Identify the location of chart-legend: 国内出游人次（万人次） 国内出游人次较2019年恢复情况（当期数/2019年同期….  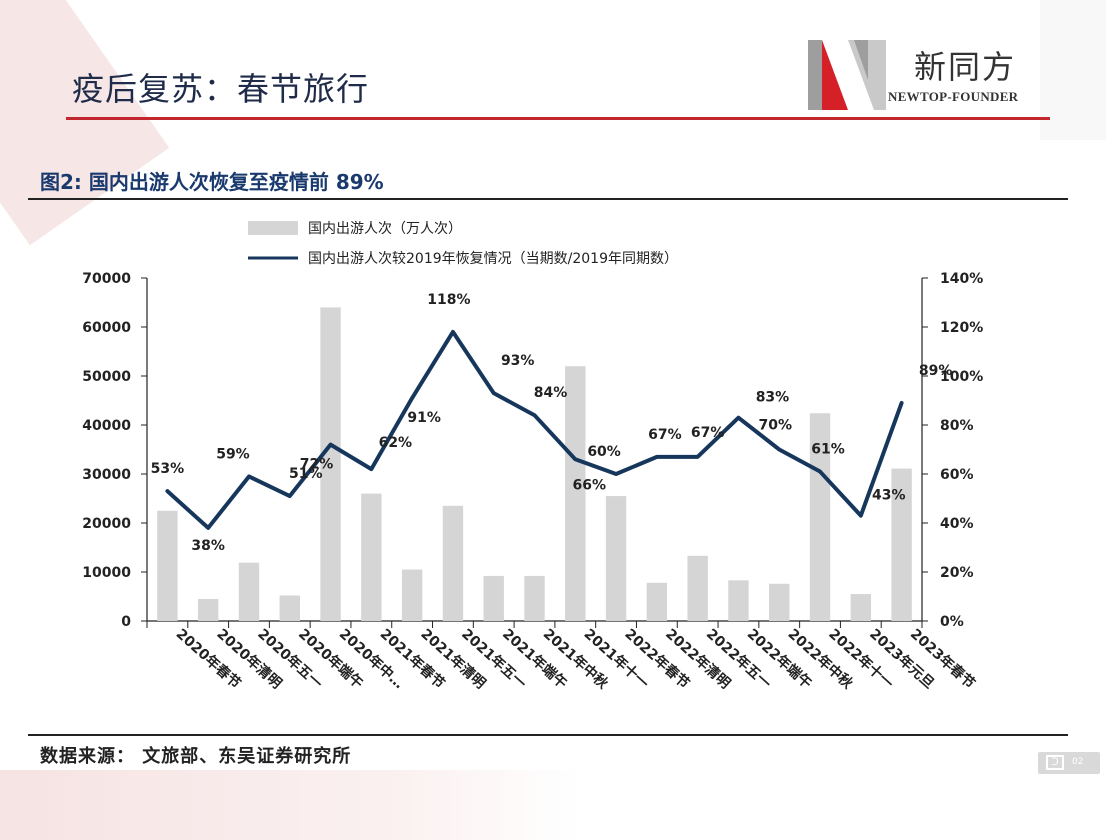
(463, 244).